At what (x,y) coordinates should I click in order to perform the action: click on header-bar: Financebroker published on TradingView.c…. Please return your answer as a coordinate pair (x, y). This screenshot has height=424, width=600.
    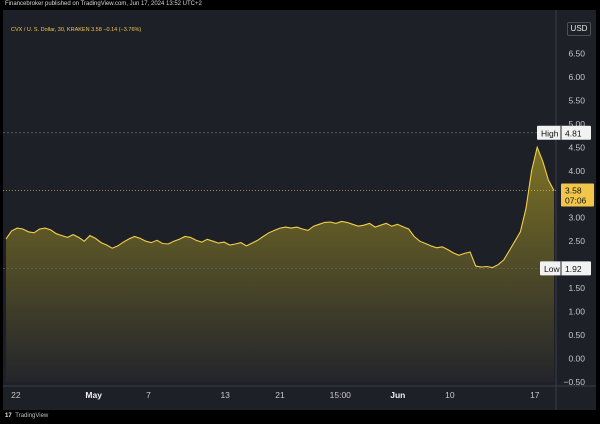
    Looking at the image, I should click on (300, 5).